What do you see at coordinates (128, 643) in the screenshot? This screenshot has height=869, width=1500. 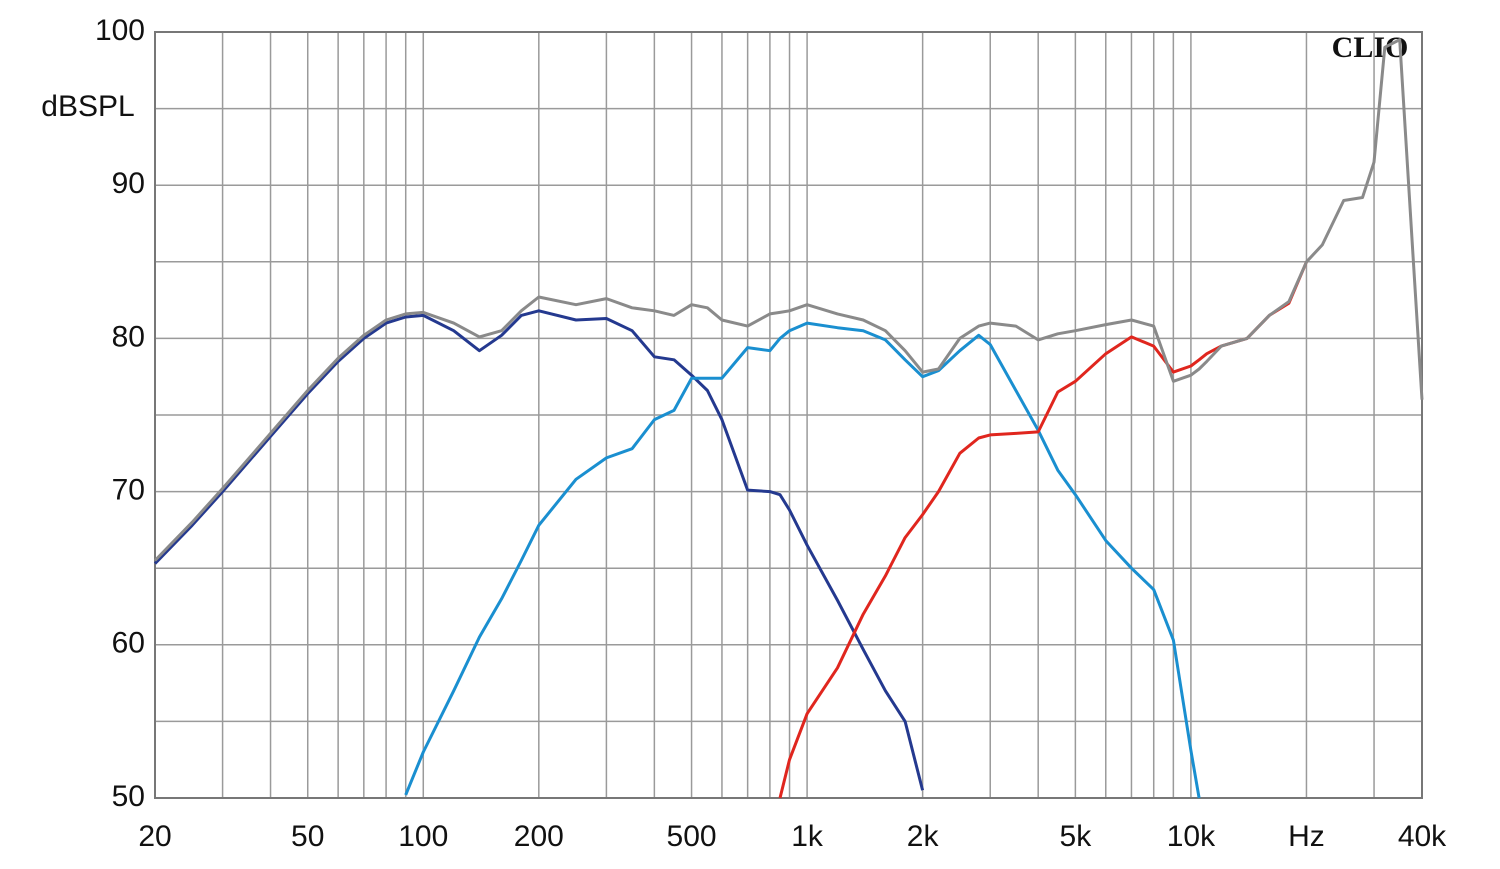 I see `y-tick-label: 60` at bounding box center [128, 643].